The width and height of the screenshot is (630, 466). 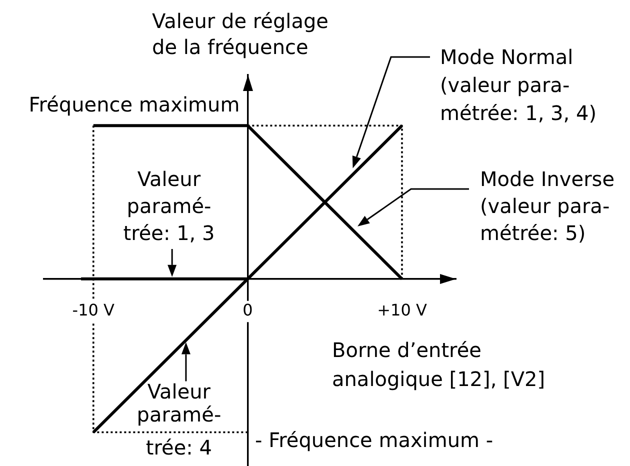 What do you see at coordinates (169, 206) in the screenshot?
I see `series-label: Valeur paramé- trée: 1, 3` at bounding box center [169, 206].